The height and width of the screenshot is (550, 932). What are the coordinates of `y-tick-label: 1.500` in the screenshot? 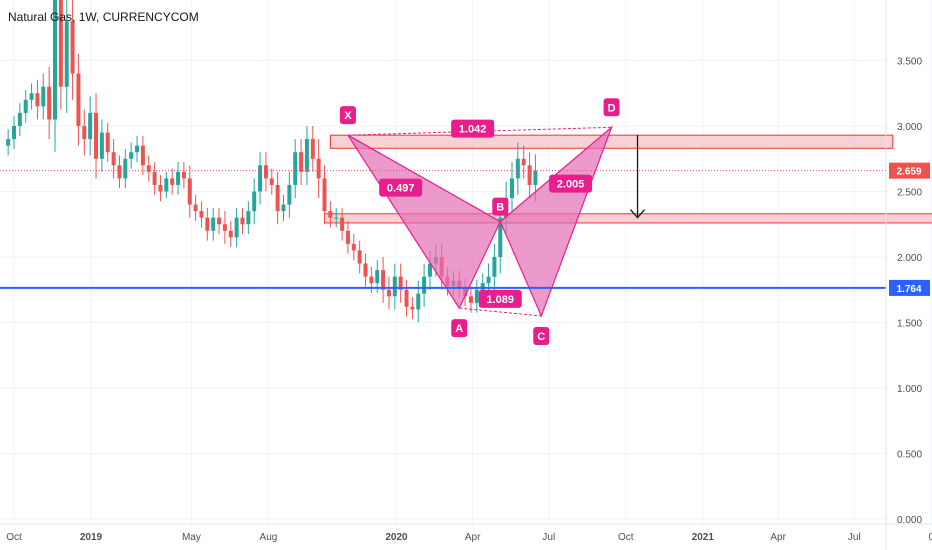 It's located at (909, 324).